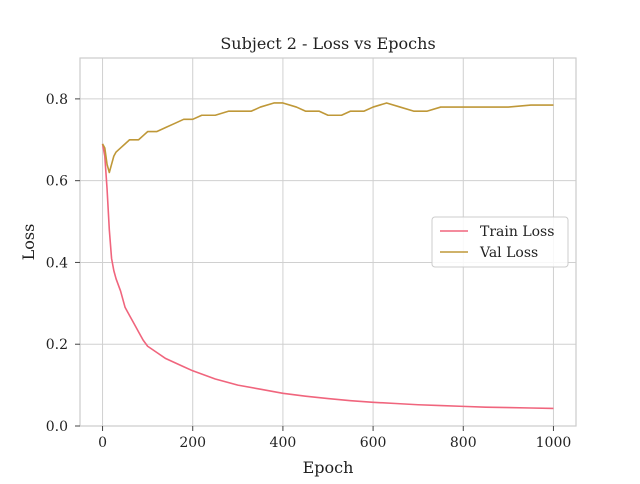  Describe the element at coordinates (102, 443) in the screenshot. I see `x-tick-label: 0` at that location.